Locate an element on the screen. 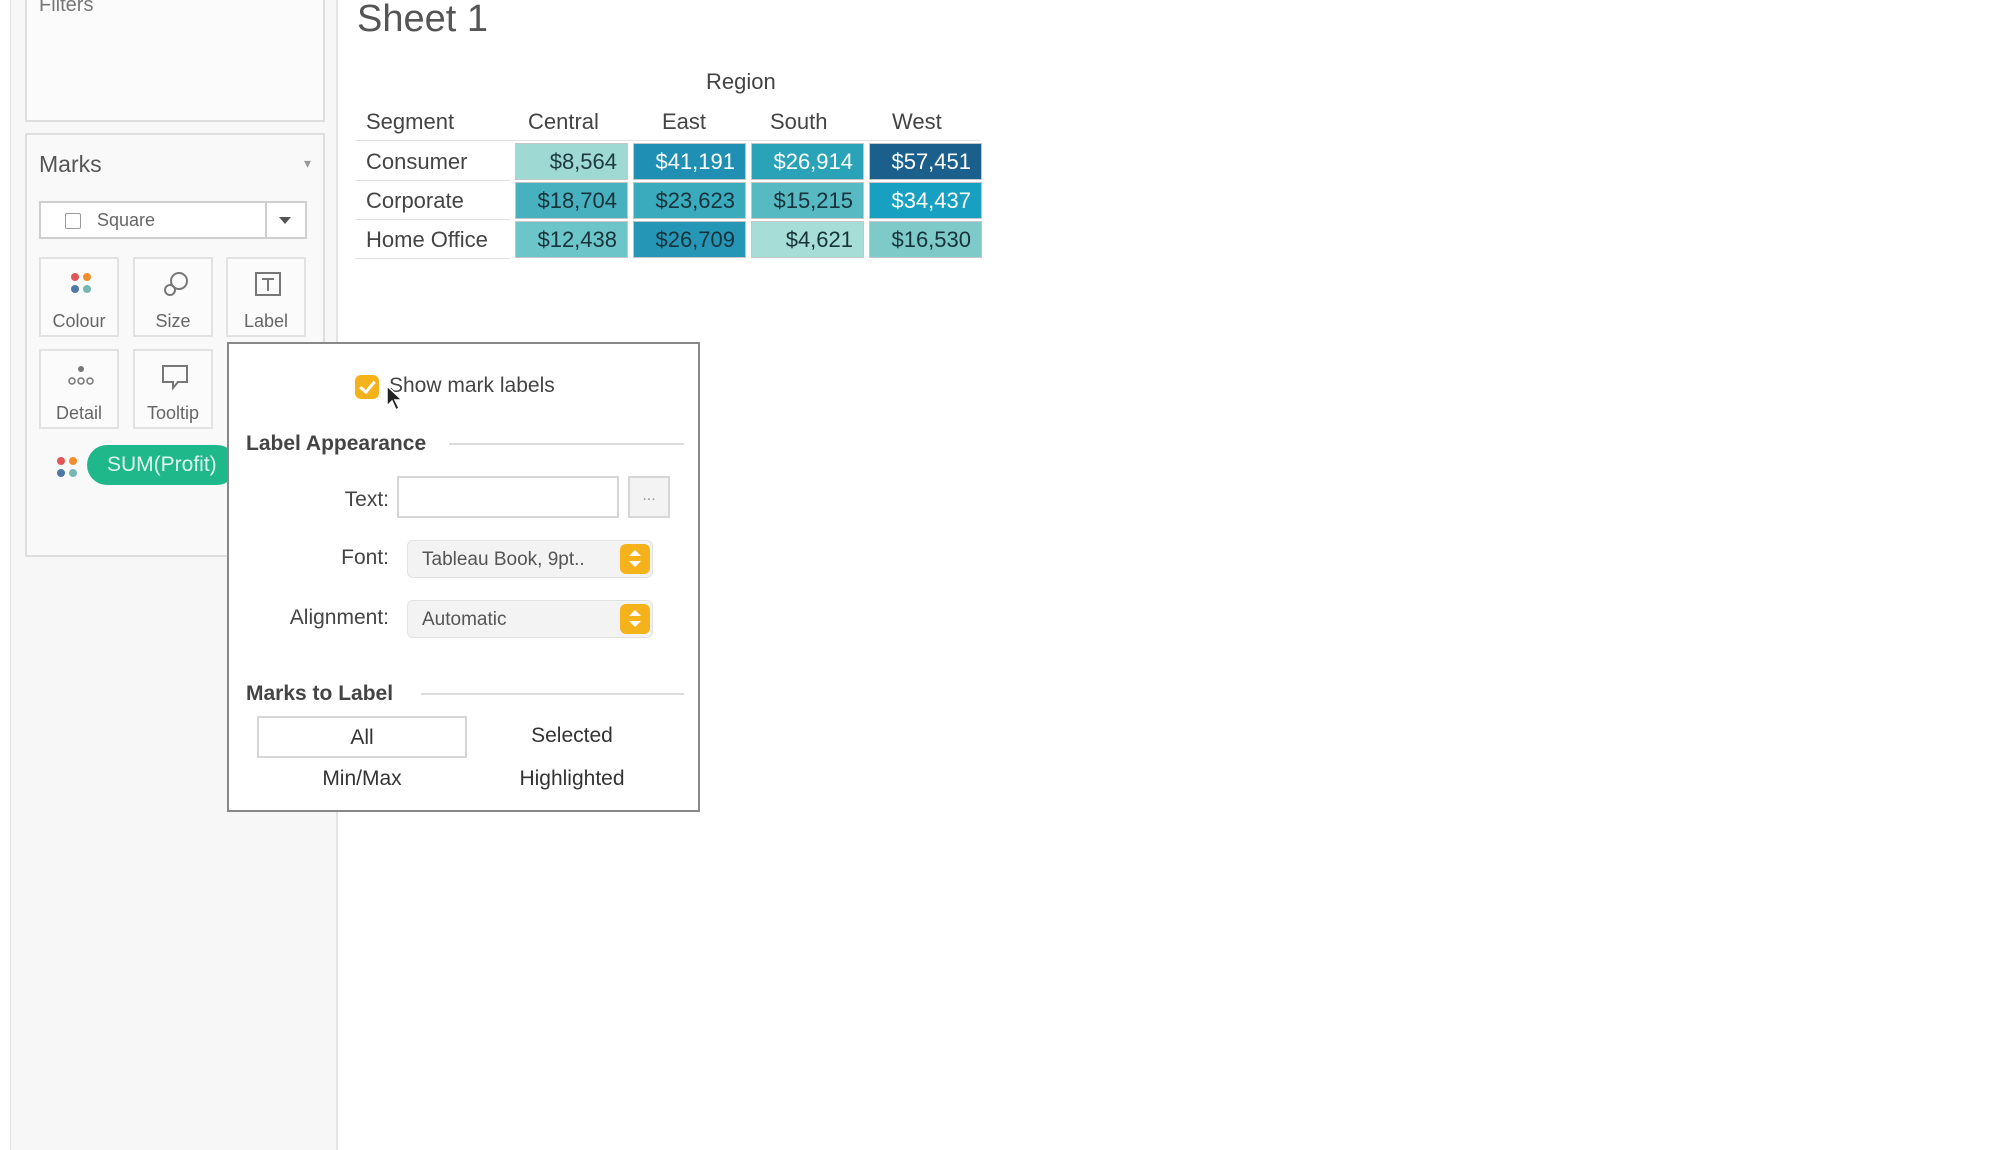 The height and width of the screenshot is (1150, 1999). crosstab-cell: $26,709 is located at coordinates (689, 239).